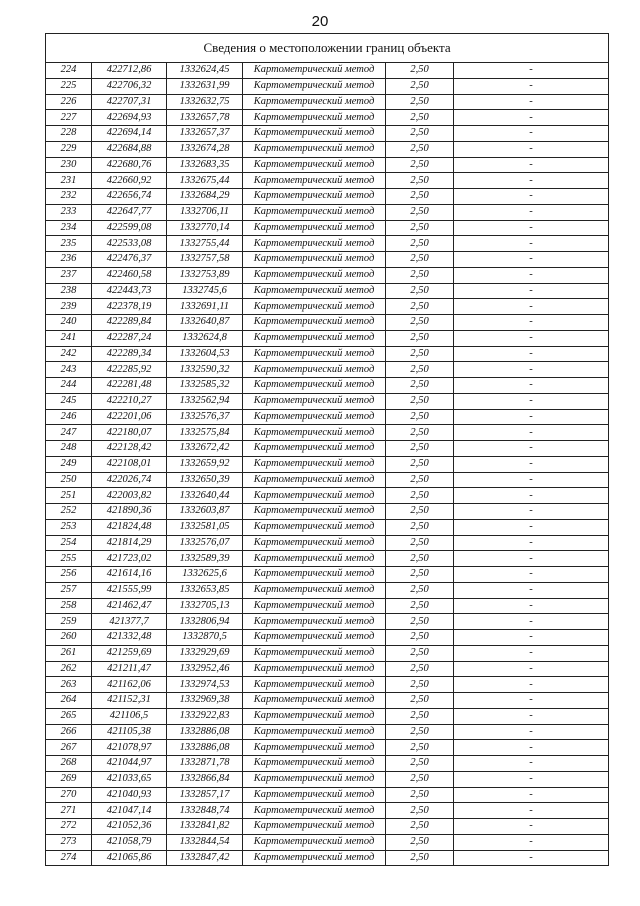  What do you see at coordinates (129, 795) in the screenshot?
I see `x-coordinate-cell: 421040,93` at bounding box center [129, 795].